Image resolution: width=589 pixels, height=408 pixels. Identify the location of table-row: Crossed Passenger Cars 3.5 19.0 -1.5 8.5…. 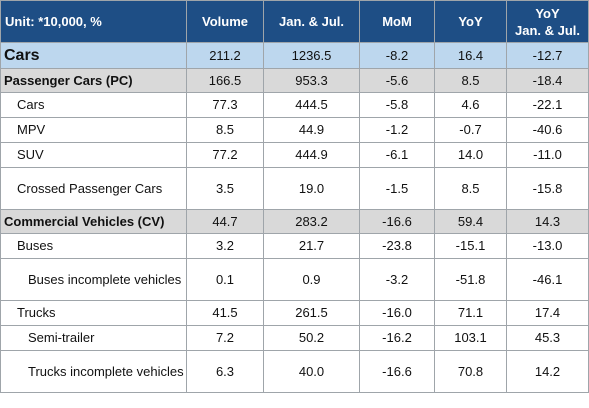
(294, 188).